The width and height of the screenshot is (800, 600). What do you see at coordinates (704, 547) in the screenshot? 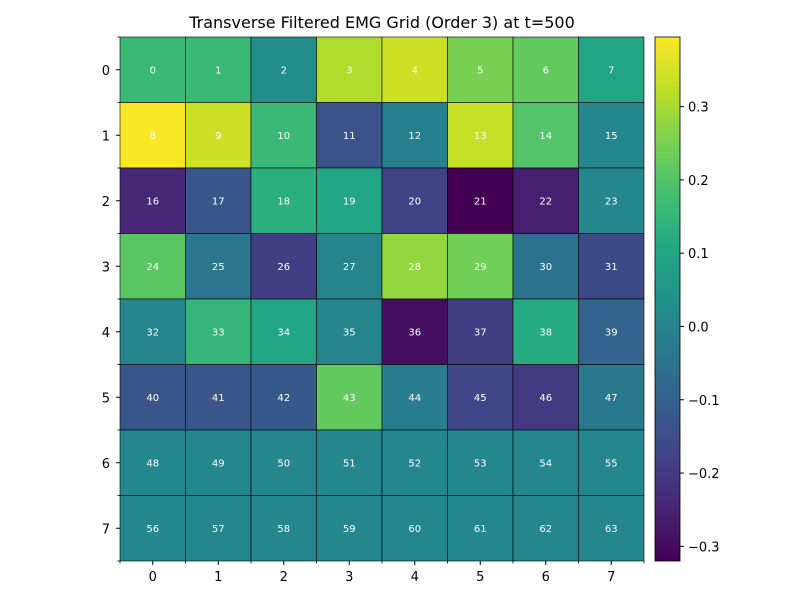
I see `colorbar-tick-label: −0.3` at bounding box center [704, 547].